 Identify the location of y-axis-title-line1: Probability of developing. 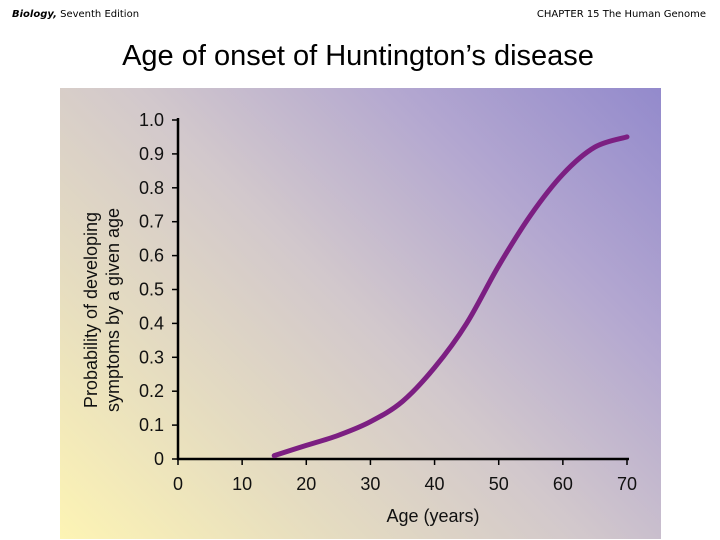
(91, 310).